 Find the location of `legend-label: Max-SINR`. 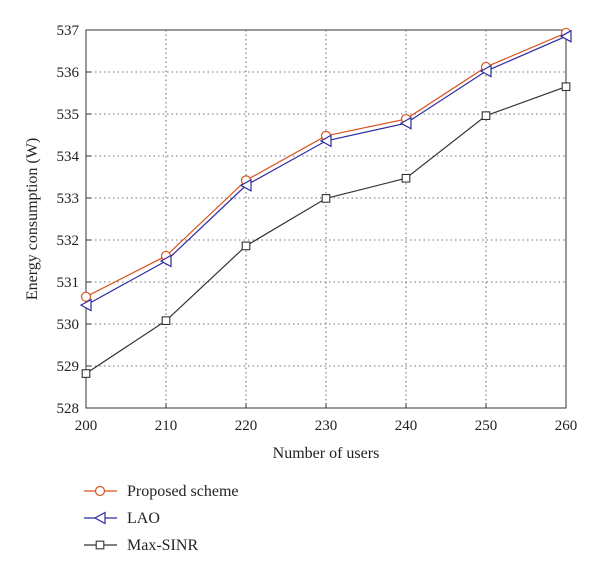

legend-label: Max-SINR is located at coordinates (162, 545).